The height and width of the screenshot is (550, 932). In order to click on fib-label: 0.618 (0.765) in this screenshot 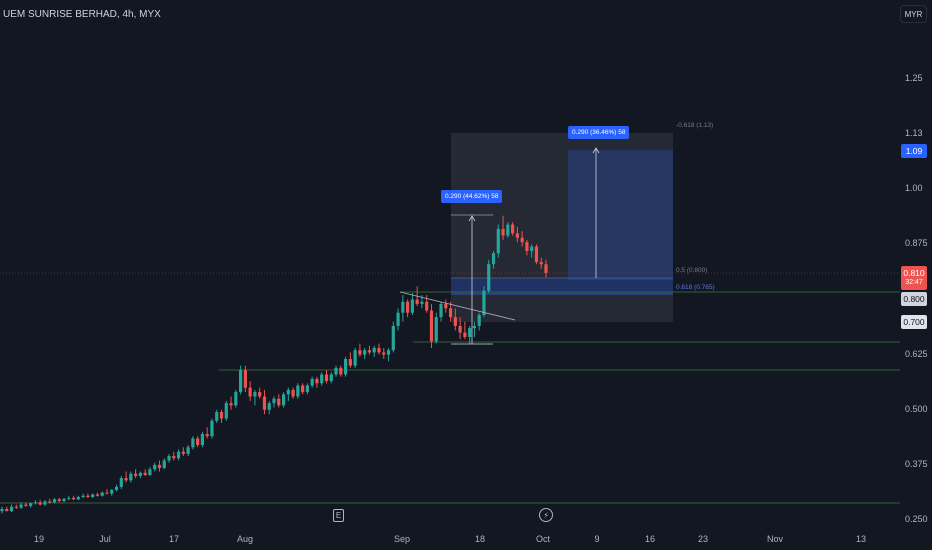, I will do `click(695, 287)`.